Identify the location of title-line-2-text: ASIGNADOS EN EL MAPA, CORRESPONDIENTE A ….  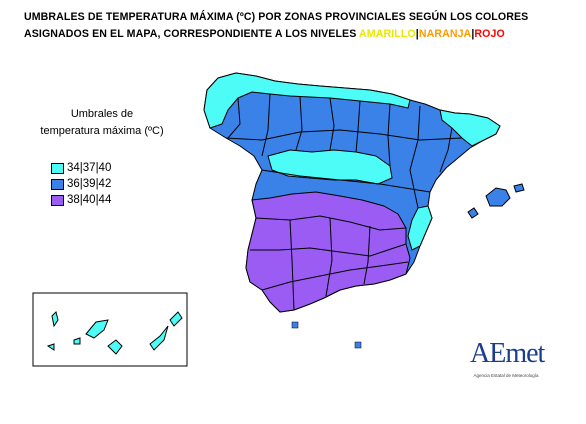
(192, 34).